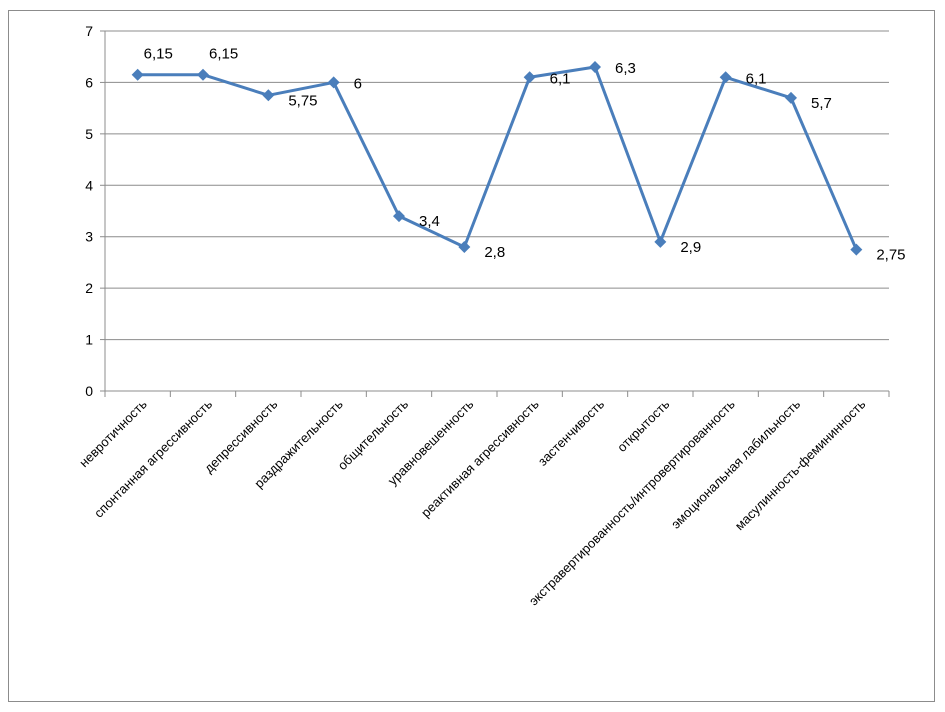 The image size is (945, 712). I want to click on x-tick-label: реактивная агрессивность, so click(480, 458).